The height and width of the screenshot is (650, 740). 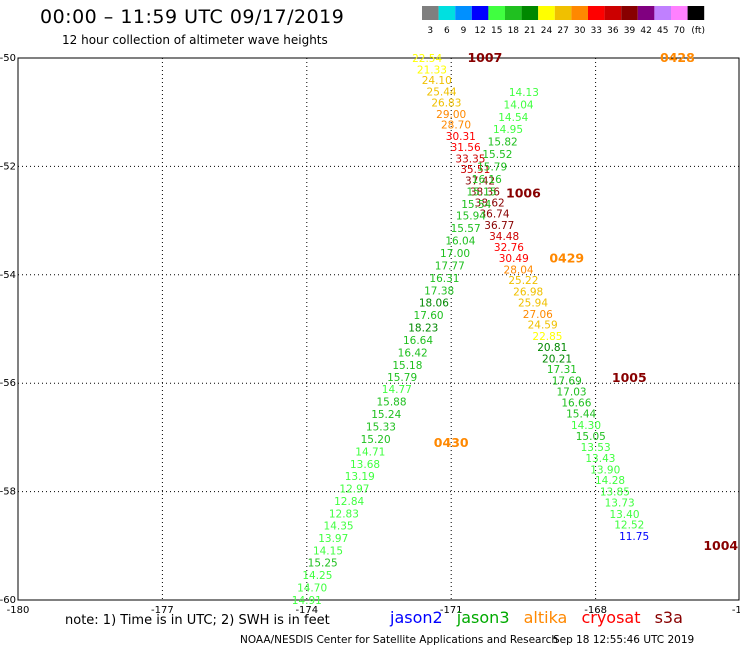 What do you see at coordinates (600, 459) in the screenshot?
I see `wave-height-value: 13.43` at bounding box center [600, 459].